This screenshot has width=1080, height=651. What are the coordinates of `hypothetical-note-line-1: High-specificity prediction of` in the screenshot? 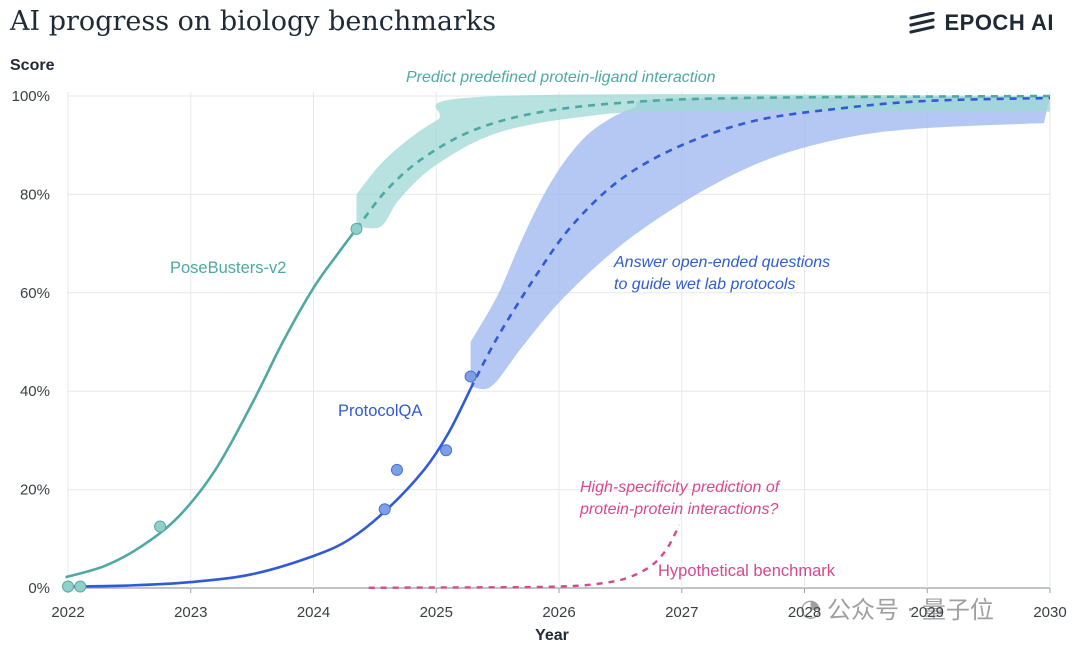 It's located at (680, 487).